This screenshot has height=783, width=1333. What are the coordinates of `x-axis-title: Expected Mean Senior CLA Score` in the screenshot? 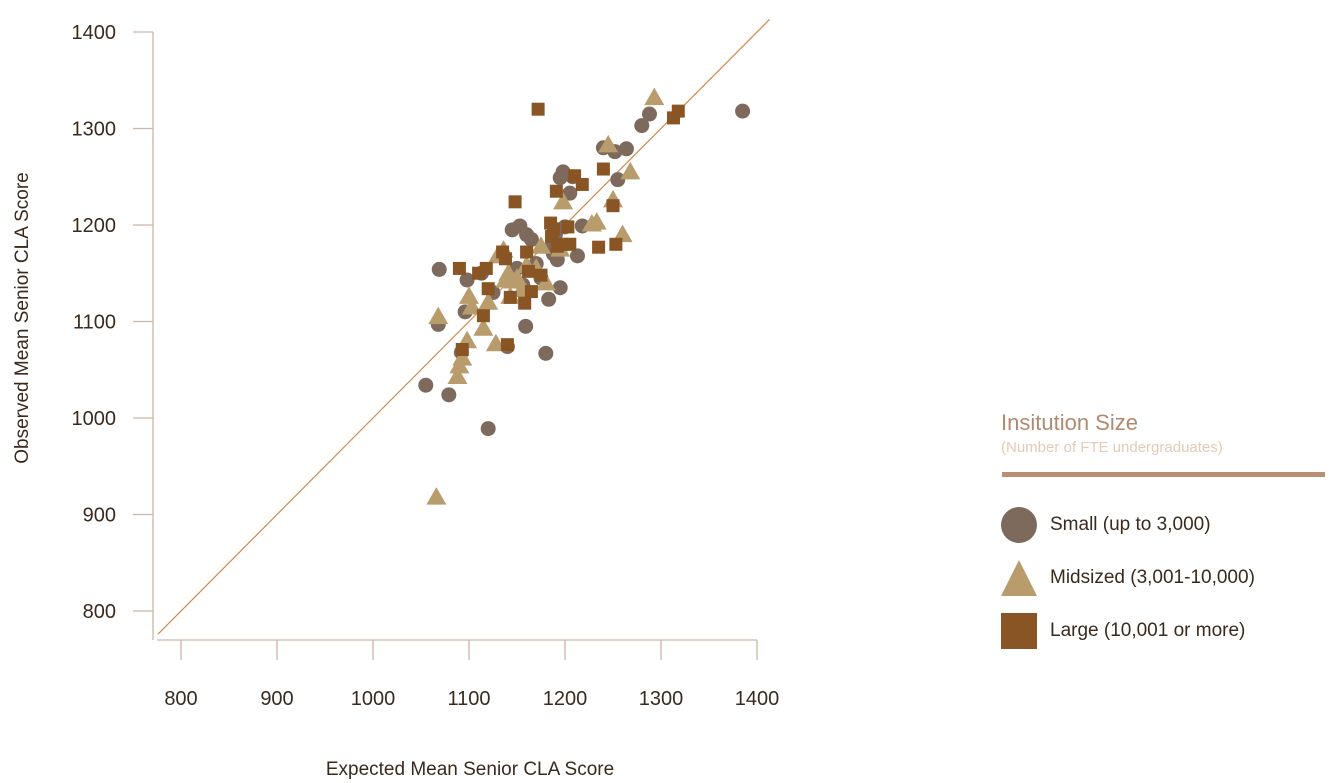 It's located at (470, 769).